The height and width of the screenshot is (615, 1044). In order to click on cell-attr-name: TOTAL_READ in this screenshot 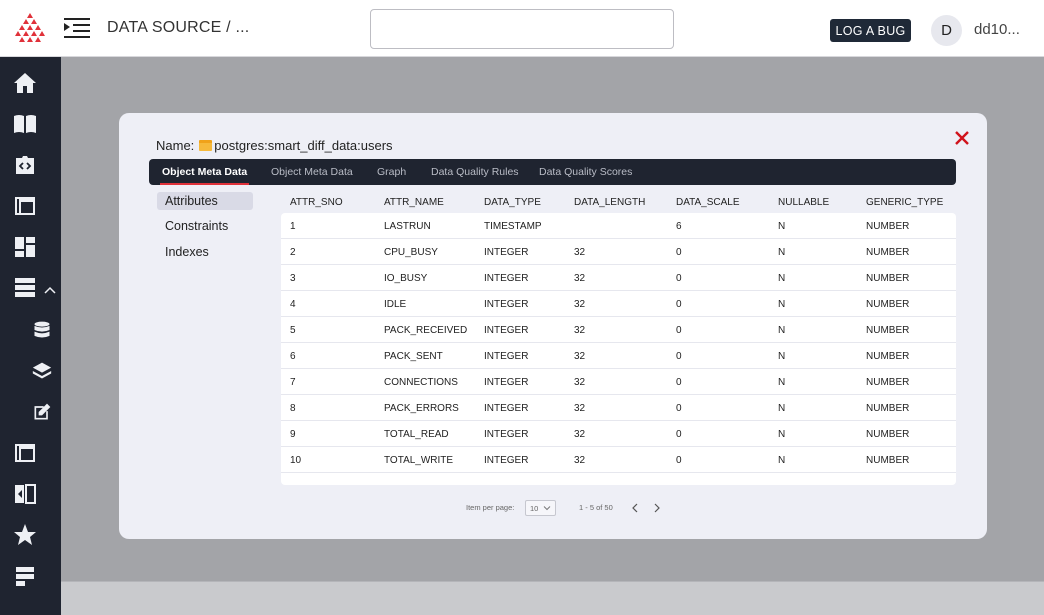, I will do `click(416, 434)`.